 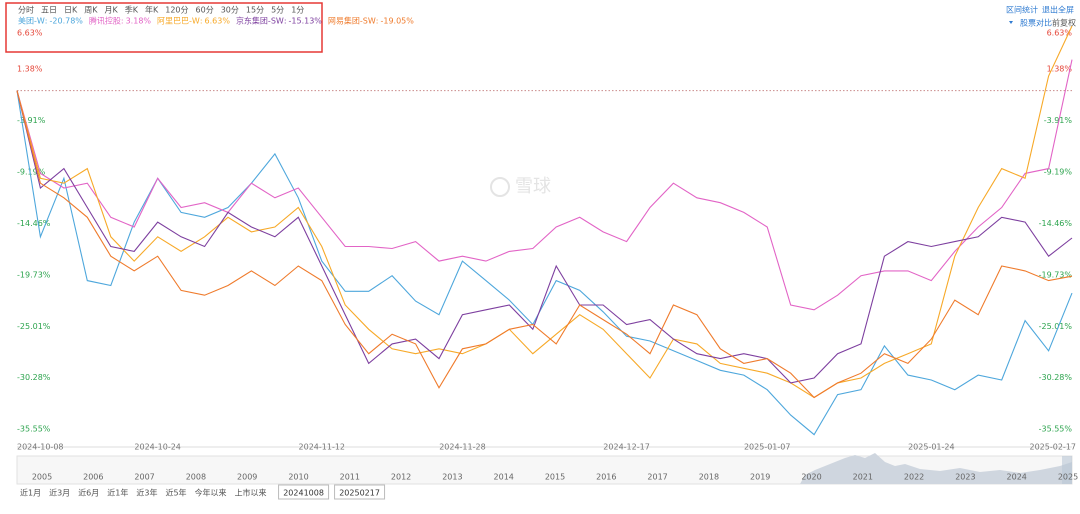 I want to click on watermark-logo, so click(x=500, y=187).